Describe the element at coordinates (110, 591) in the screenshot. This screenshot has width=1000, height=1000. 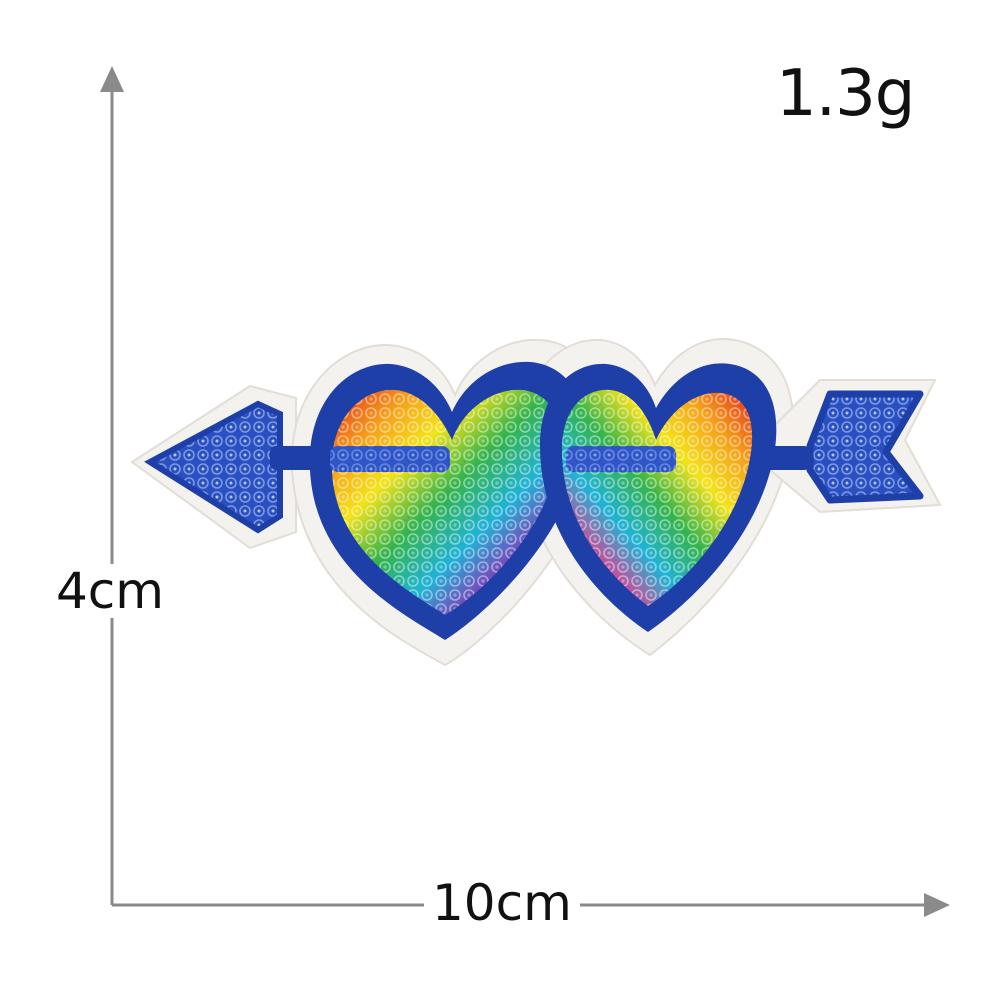
I see `height-label: 4cm` at that location.